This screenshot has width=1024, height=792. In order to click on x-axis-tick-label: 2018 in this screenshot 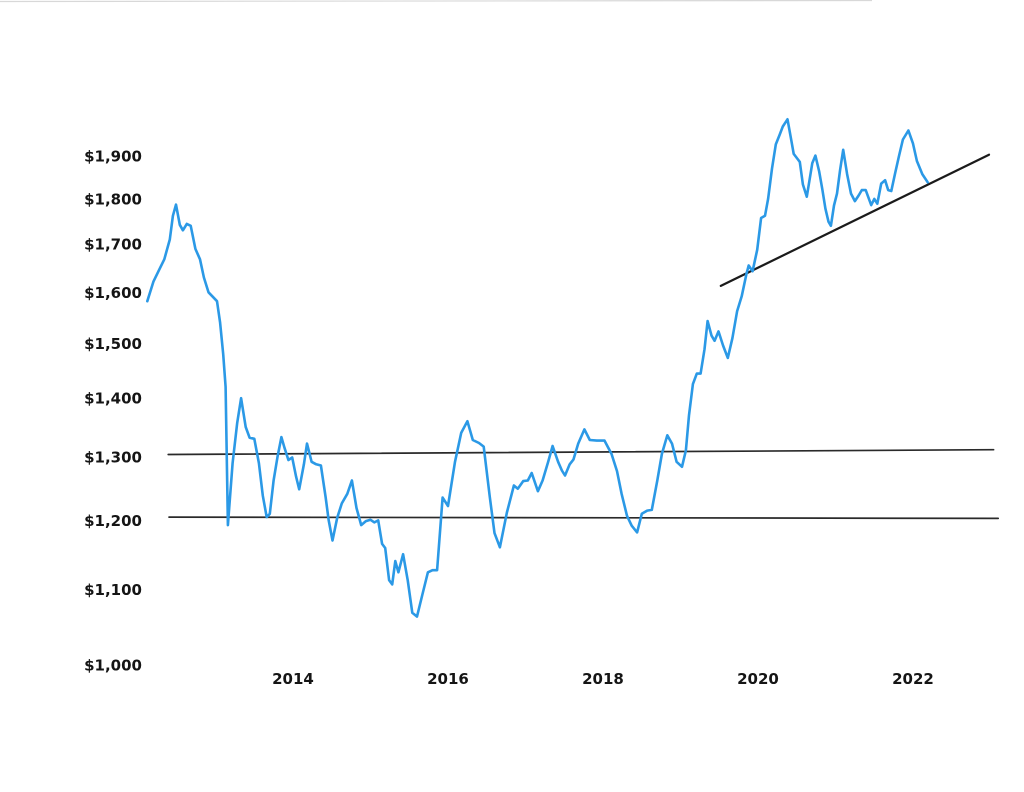, I will do `click(603, 679)`.